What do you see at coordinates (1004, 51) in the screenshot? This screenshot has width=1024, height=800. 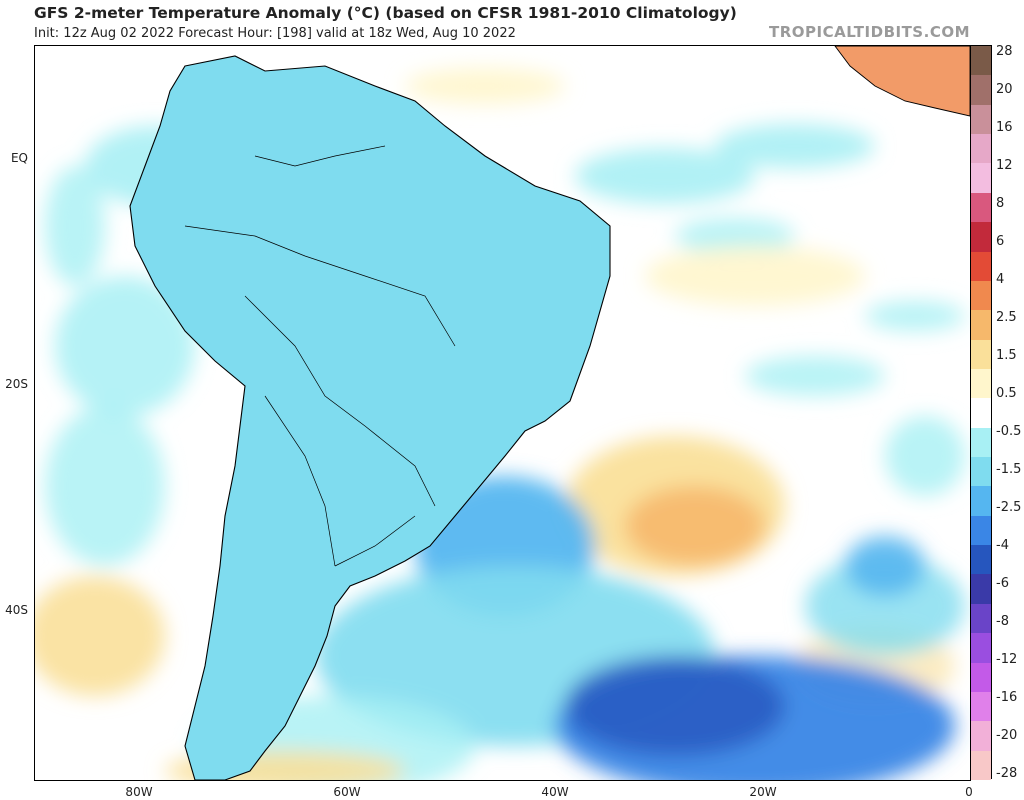 I see `colorbar-label: 28` at bounding box center [1004, 51].